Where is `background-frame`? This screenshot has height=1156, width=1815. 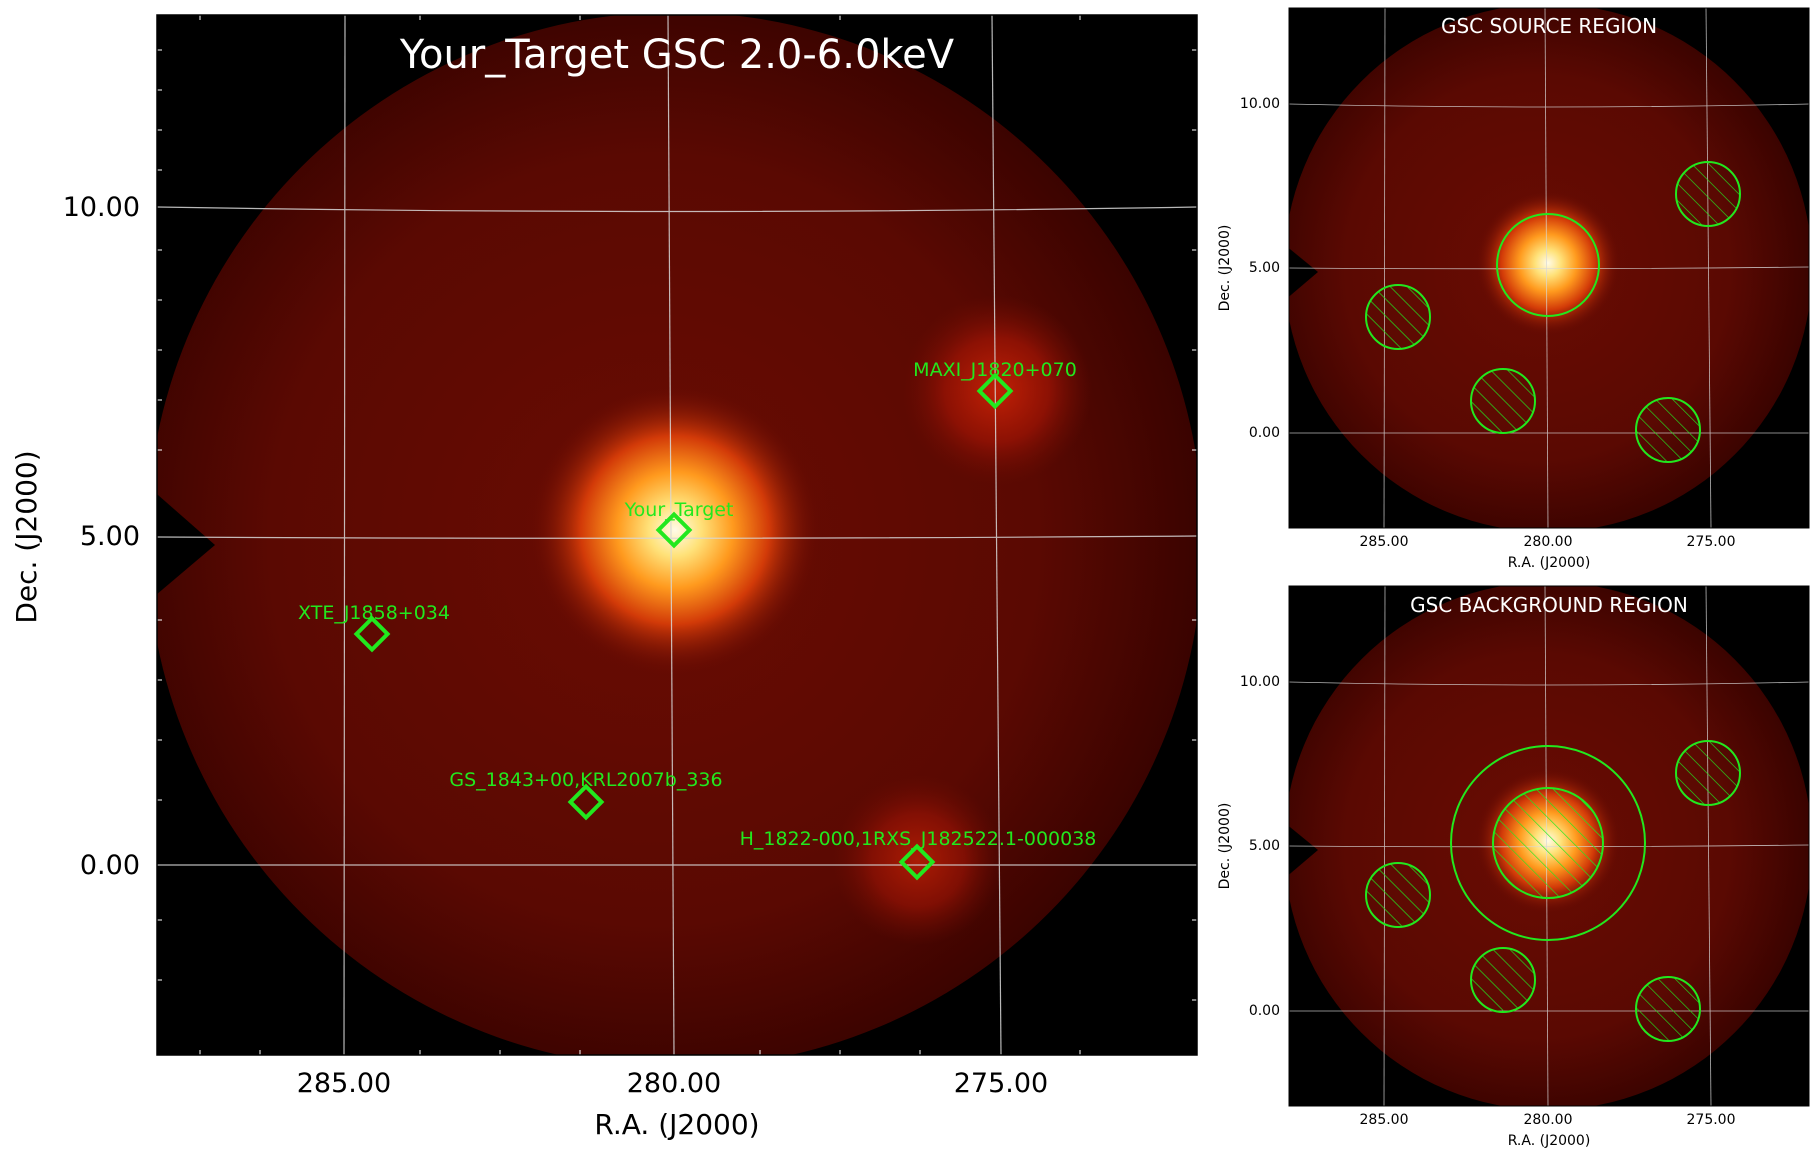 background-frame is located at coordinates (1549, 846).